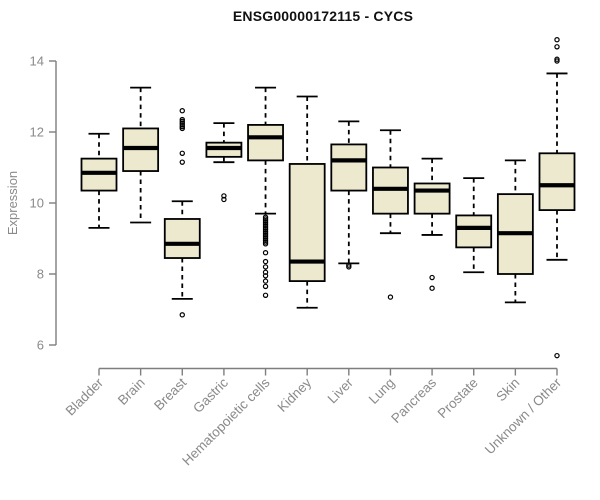 This screenshot has width=600, height=500. Describe the element at coordinates (323, 16) in the screenshot. I see `chart-title: ENSG00000172115 - CYCS` at that location.